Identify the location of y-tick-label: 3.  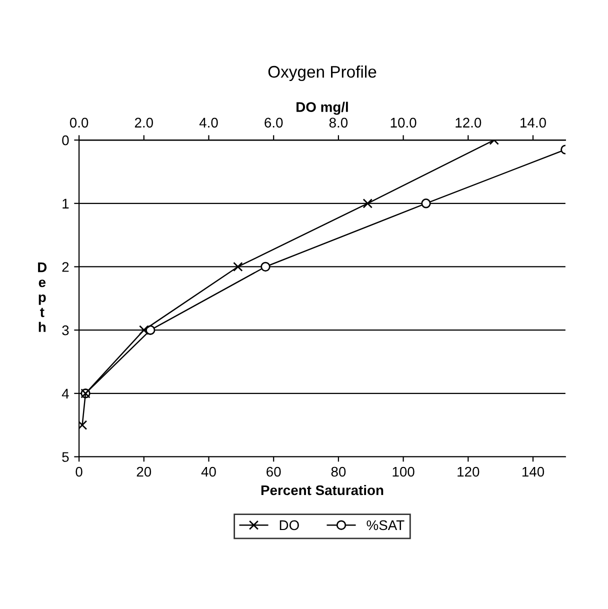
(65, 330).